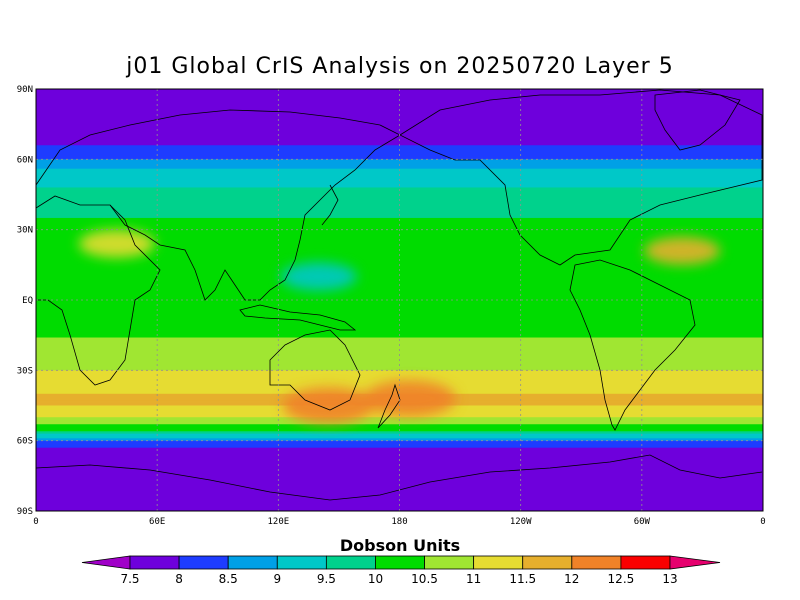  I want to click on lat-tick-label: 60S, so click(25, 442).